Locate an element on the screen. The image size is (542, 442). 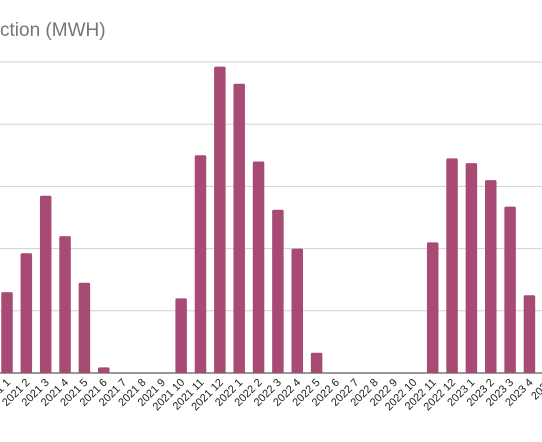
chart-title: ction (MWH) is located at coordinates (53, 30).